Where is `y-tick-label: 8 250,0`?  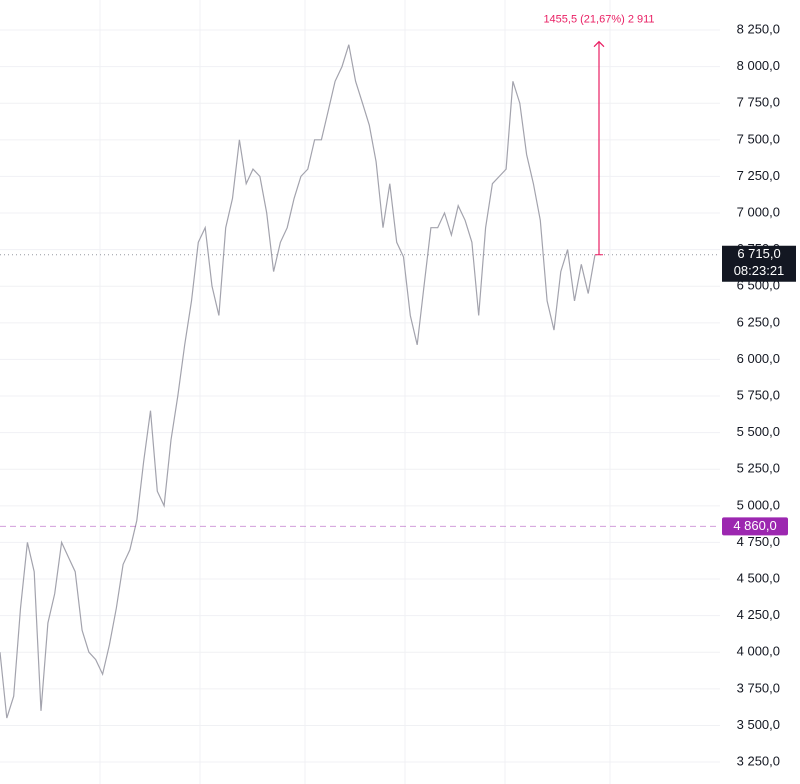
y-tick-label: 8 250,0 is located at coordinates (758, 28).